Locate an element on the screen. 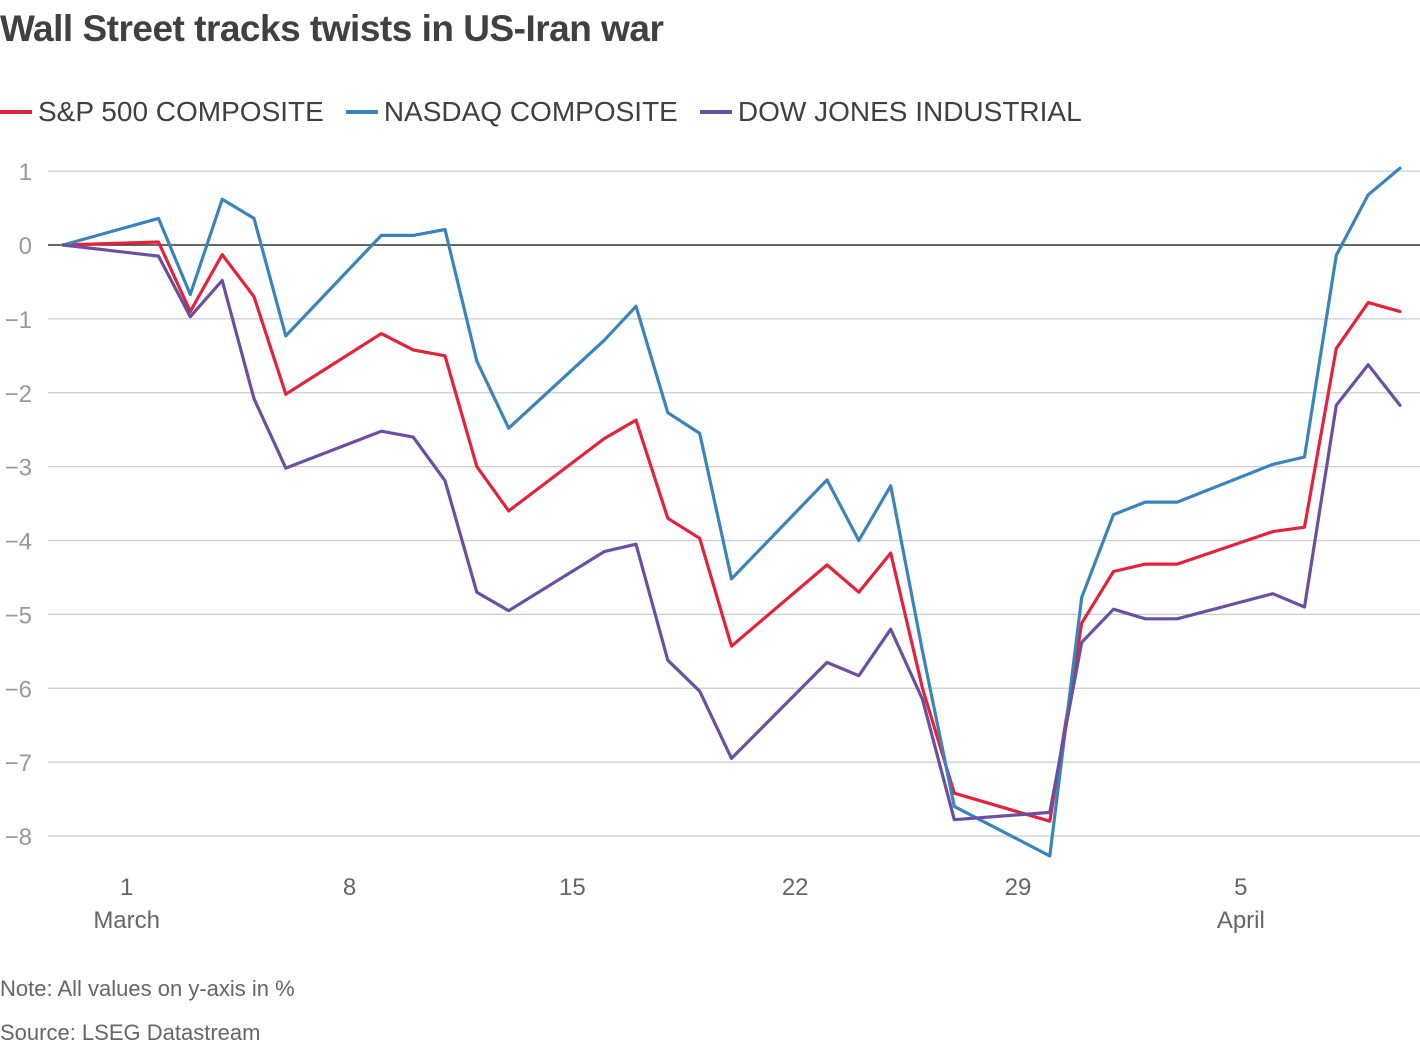 The width and height of the screenshot is (1420, 1048). y-tick-label: −6 is located at coordinates (18, 689).